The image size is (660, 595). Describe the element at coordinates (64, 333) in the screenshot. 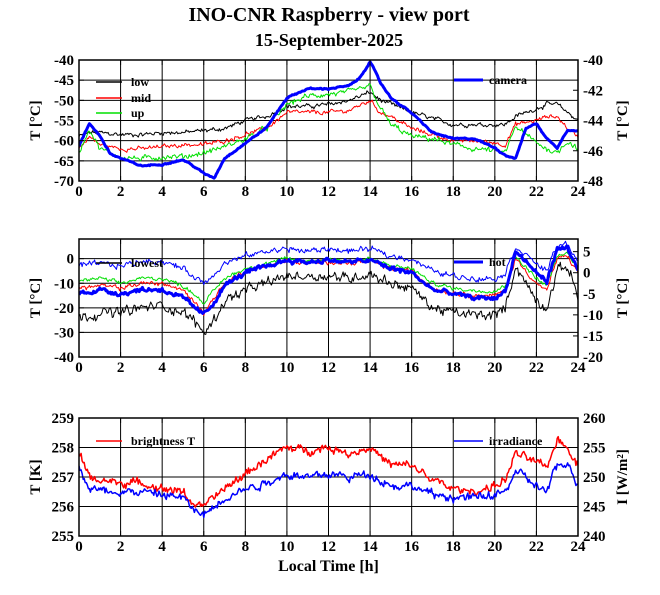

I see `y-tick-label-left: -30` at that location.